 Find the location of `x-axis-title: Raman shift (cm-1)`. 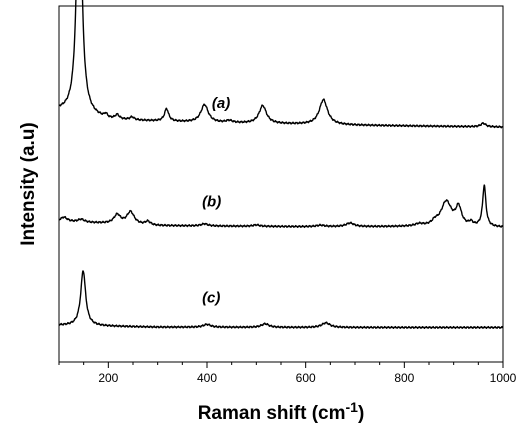

x-axis-title: Raman shift (cm-1) is located at coordinates (281, 411).